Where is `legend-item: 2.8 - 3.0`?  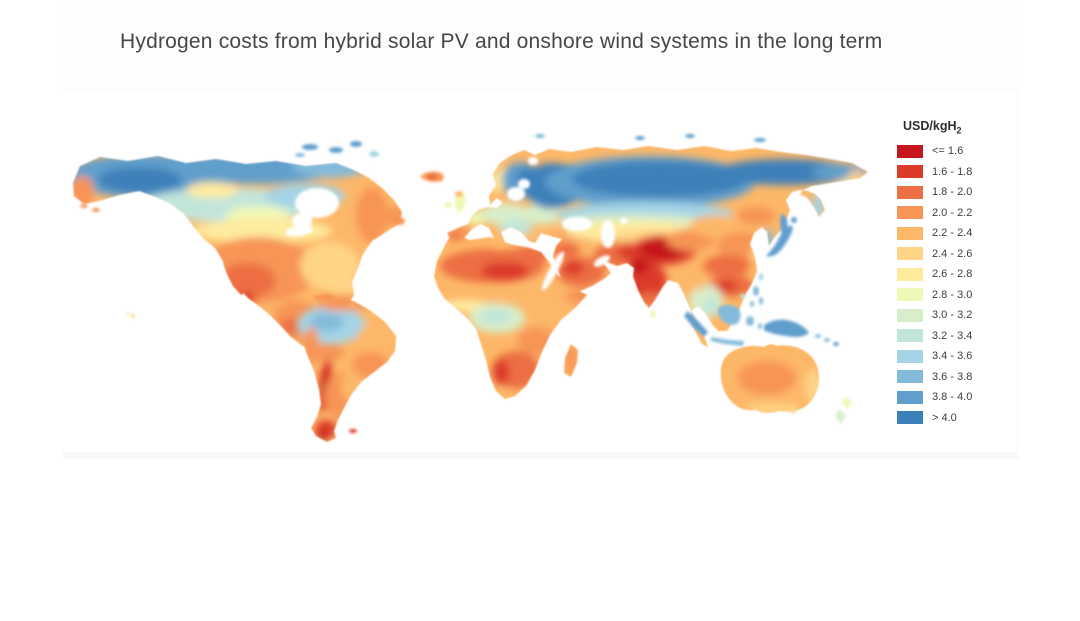 legend-item: 2.8 - 3.0 is located at coordinates (957, 294).